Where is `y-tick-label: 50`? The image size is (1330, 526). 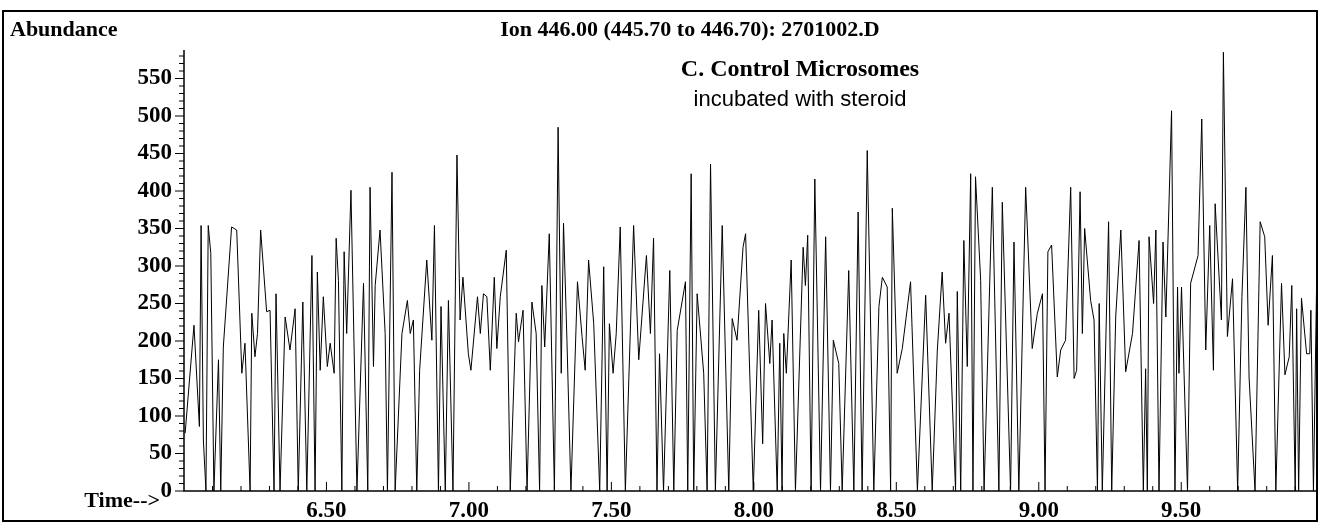
y-tick-label: 50 is located at coordinates (160, 452).